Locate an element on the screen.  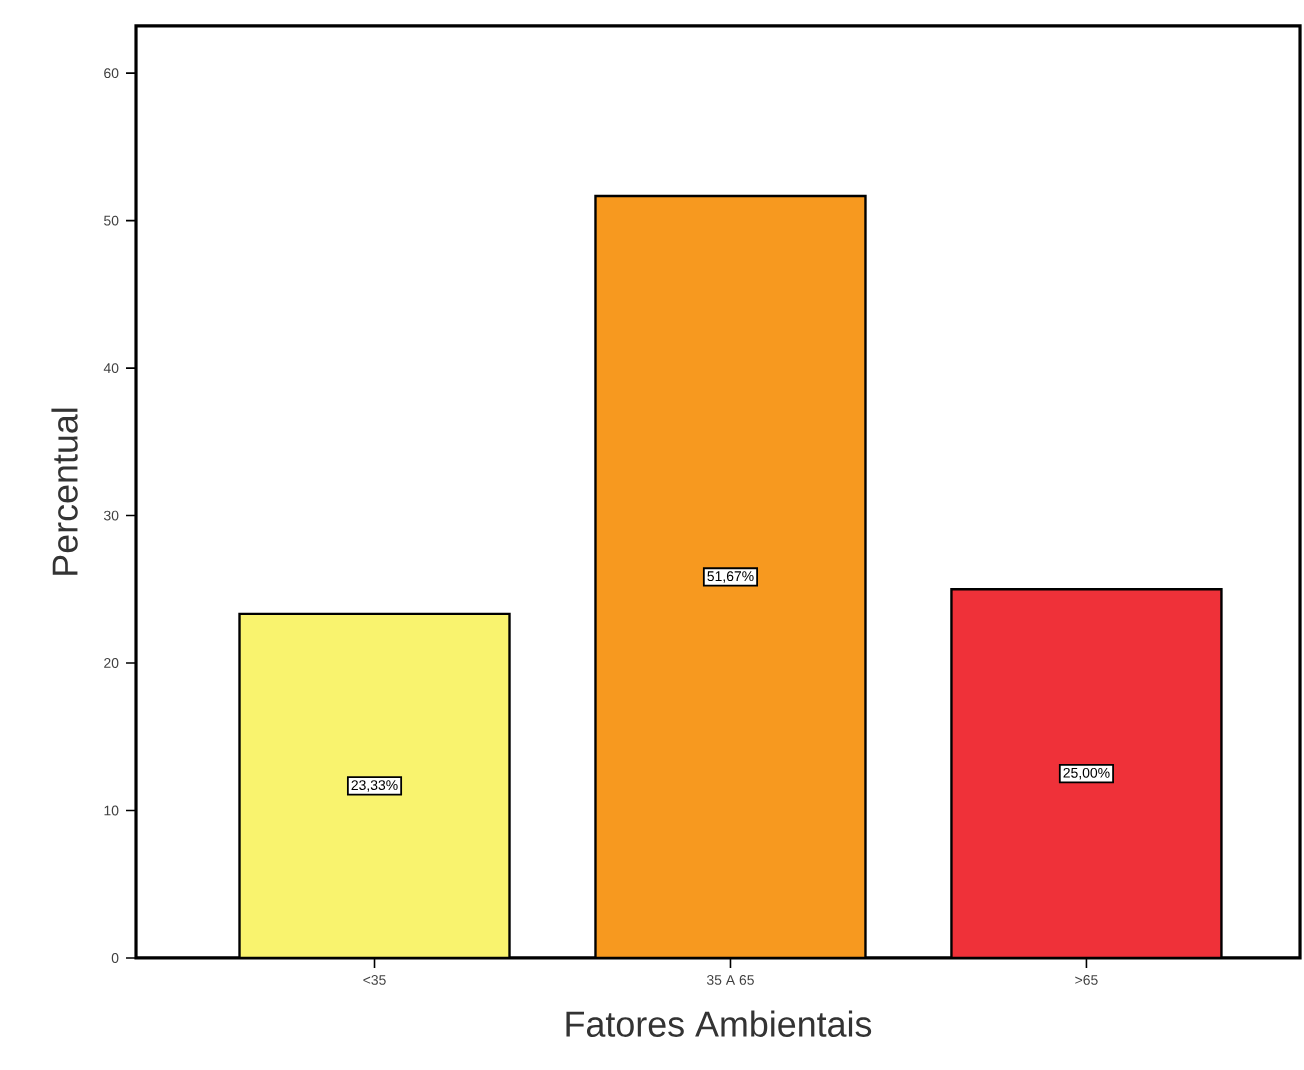
y-axis-title: Percentual is located at coordinates (64, 491).